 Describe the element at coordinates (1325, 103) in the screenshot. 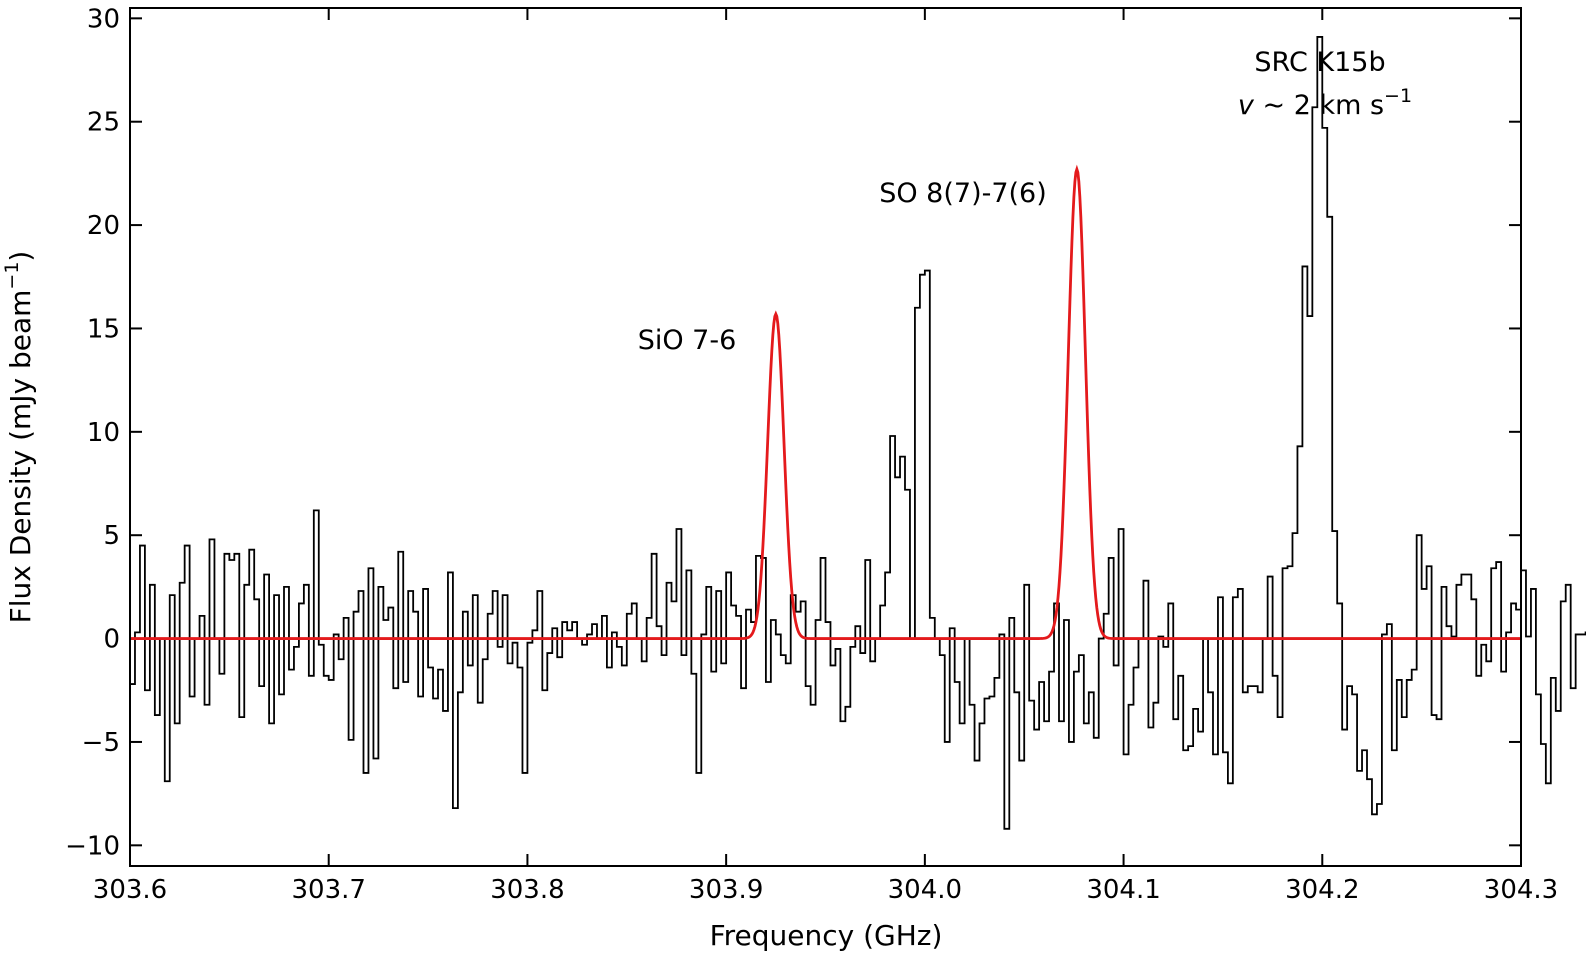

I see `velocity-label: v ∼ 2 km s−1` at that location.